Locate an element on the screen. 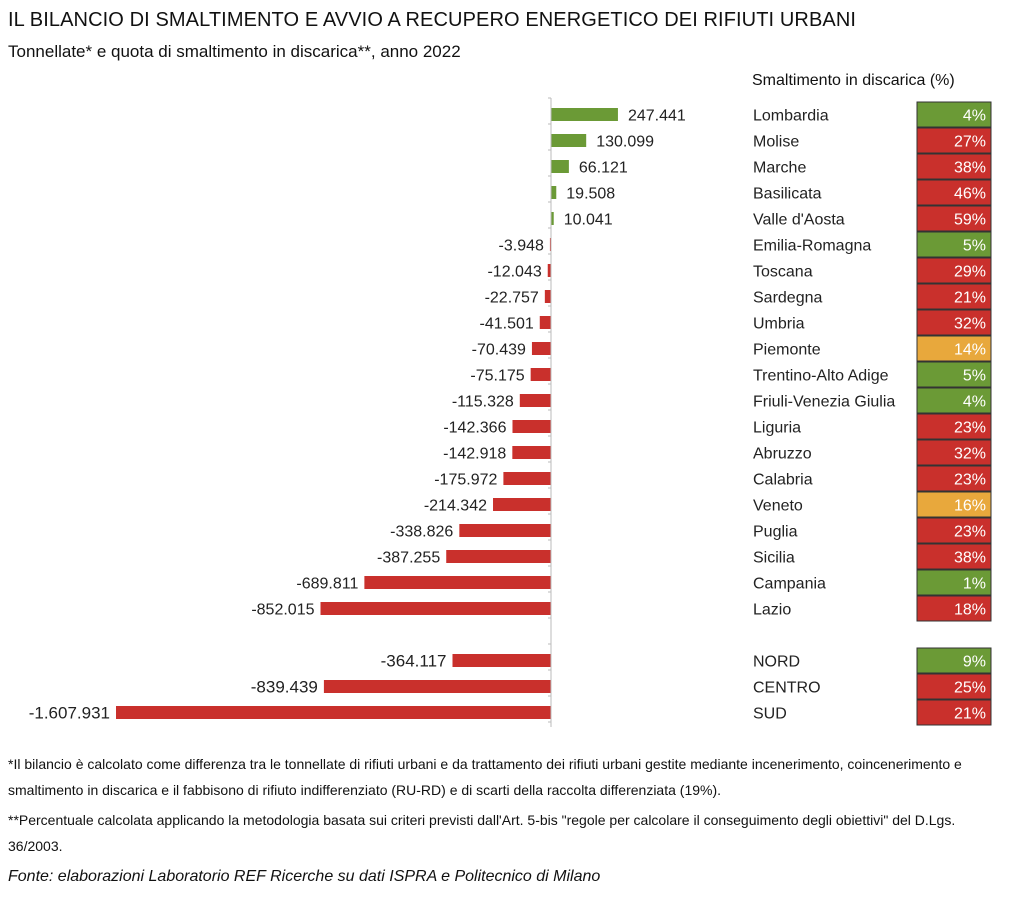 Image resolution: width=1018 pixels, height=898 pixels. category-label-centro: CENTRO is located at coordinates (787, 688).